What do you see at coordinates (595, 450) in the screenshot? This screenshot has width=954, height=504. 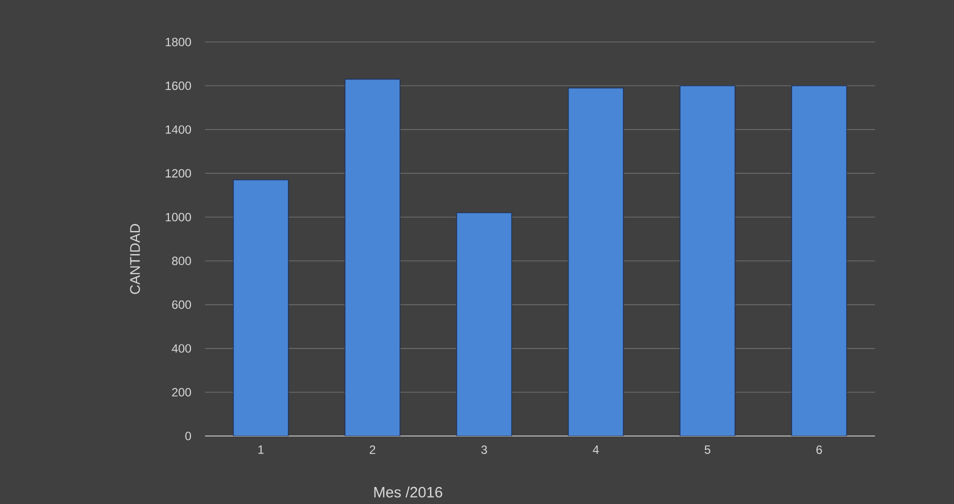 I see `x-tick-label: 4` at bounding box center [595, 450].